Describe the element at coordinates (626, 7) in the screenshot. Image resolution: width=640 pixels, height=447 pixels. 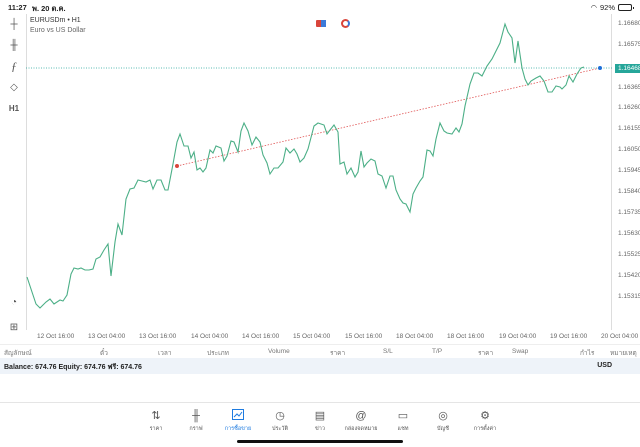
I see `battery-icon` at that location.